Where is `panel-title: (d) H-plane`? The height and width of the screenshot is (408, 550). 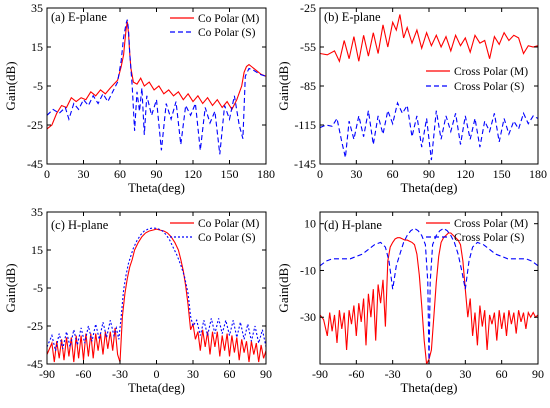 panel-title: (d) H-plane is located at coordinates (353, 225).